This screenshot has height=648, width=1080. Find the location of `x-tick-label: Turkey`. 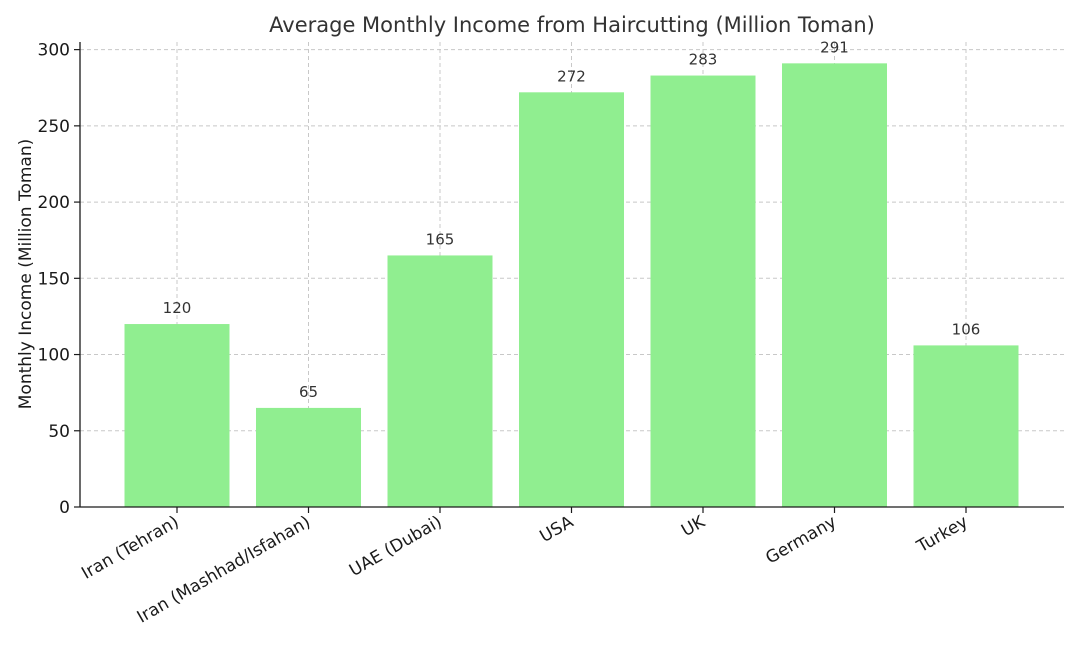

x-tick-label: Turkey is located at coordinates (942, 534).